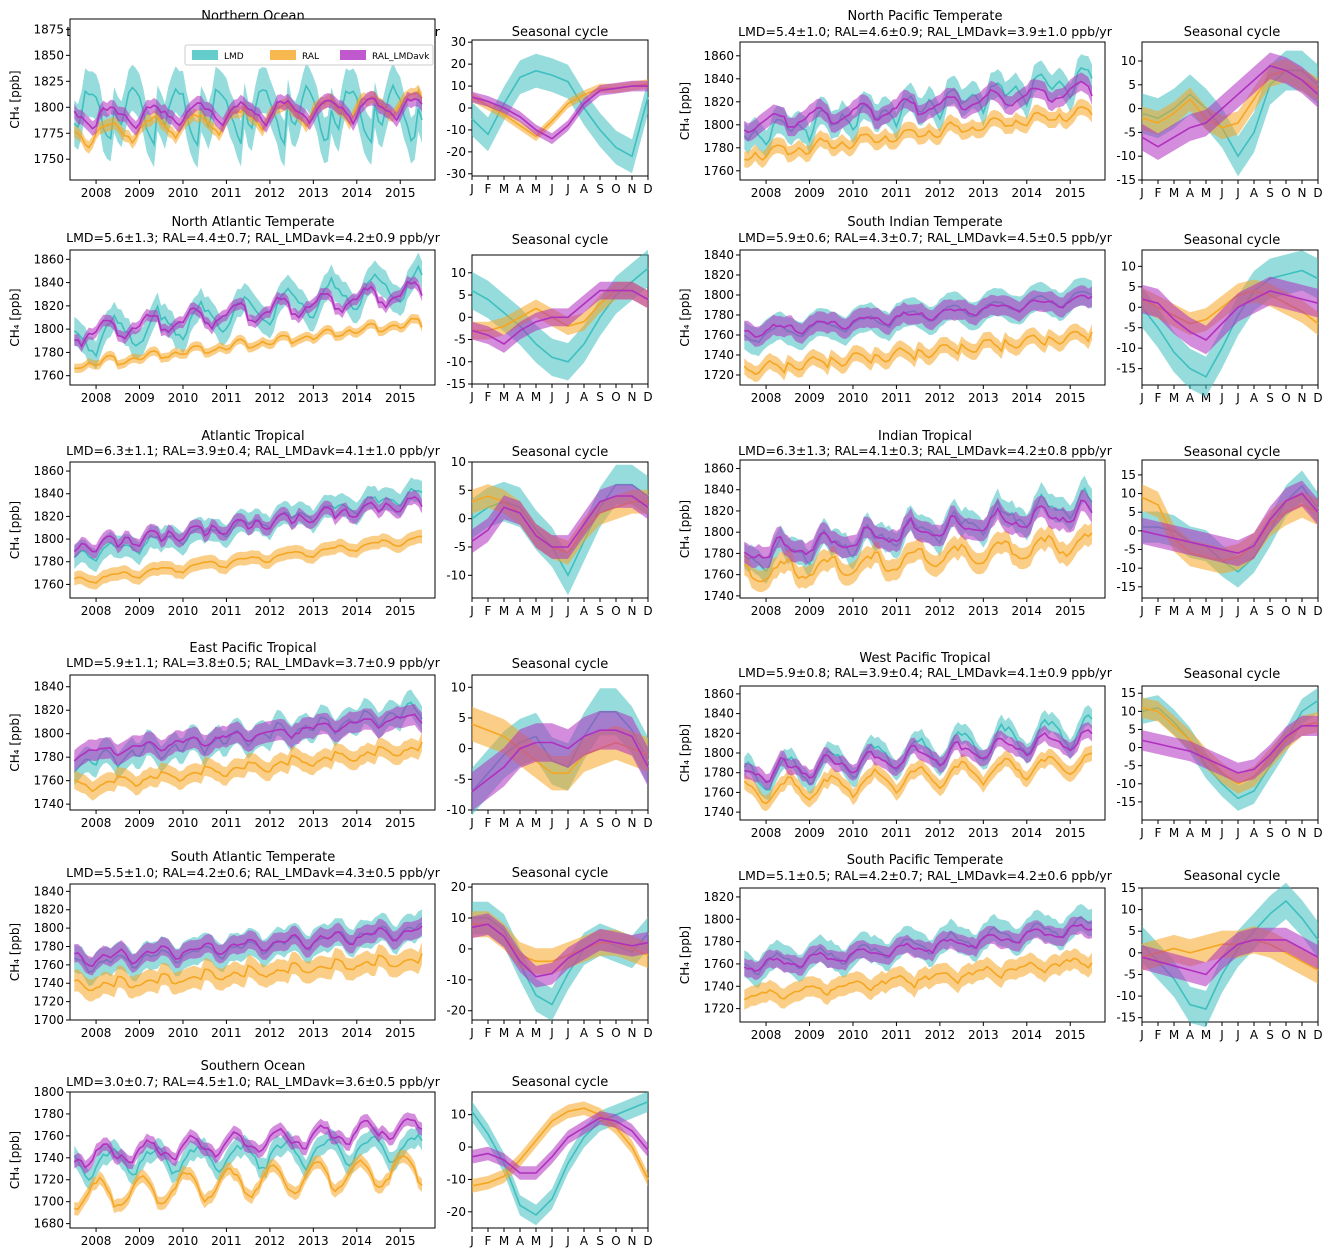 Image resolution: width=1343 pixels, height=1256 pixels. What do you see at coordinates (718, 355) in the screenshot?
I see `y-tick-label: 1740` at bounding box center [718, 355].